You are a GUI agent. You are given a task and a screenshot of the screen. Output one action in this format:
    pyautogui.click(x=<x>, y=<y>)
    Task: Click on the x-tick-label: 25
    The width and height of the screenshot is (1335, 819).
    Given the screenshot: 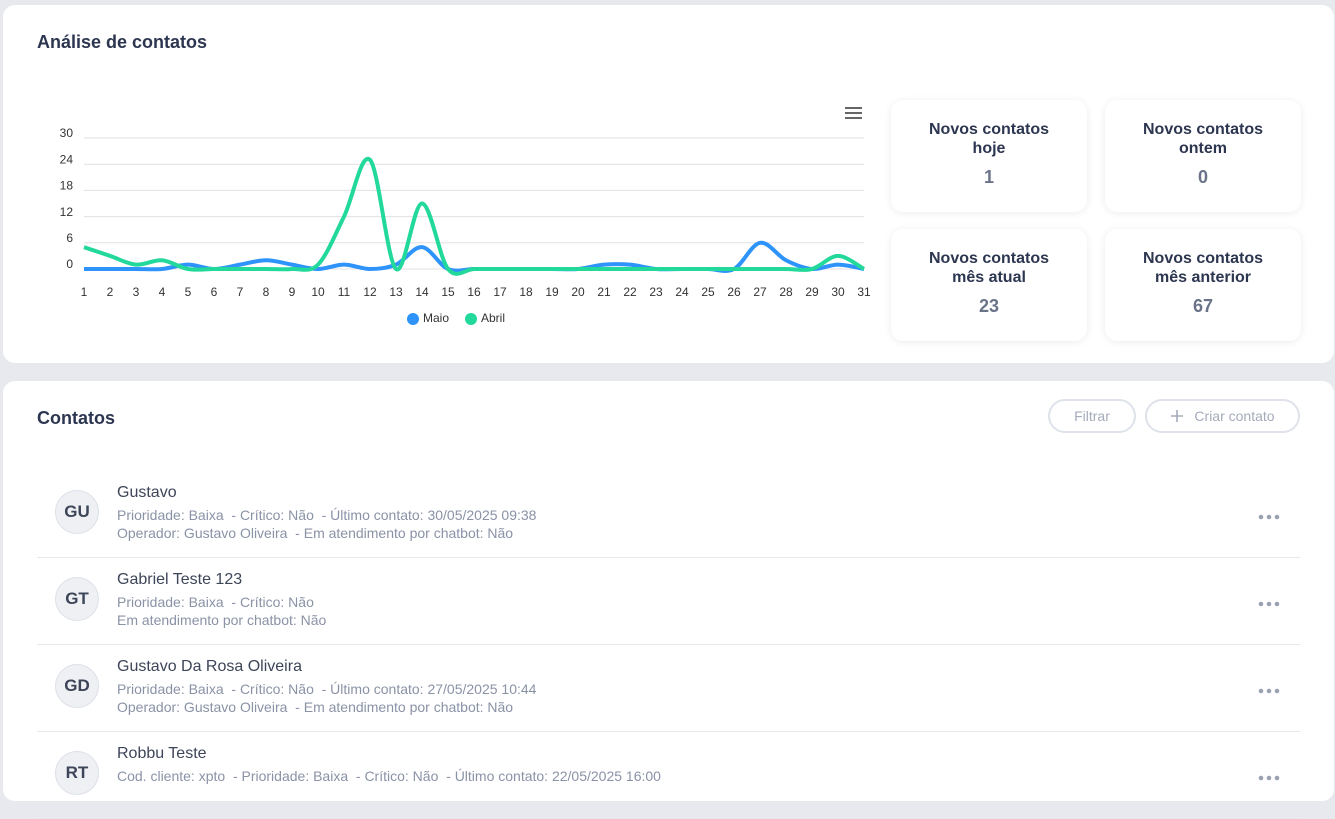 What is the action you would take?
    pyautogui.click(x=708, y=292)
    